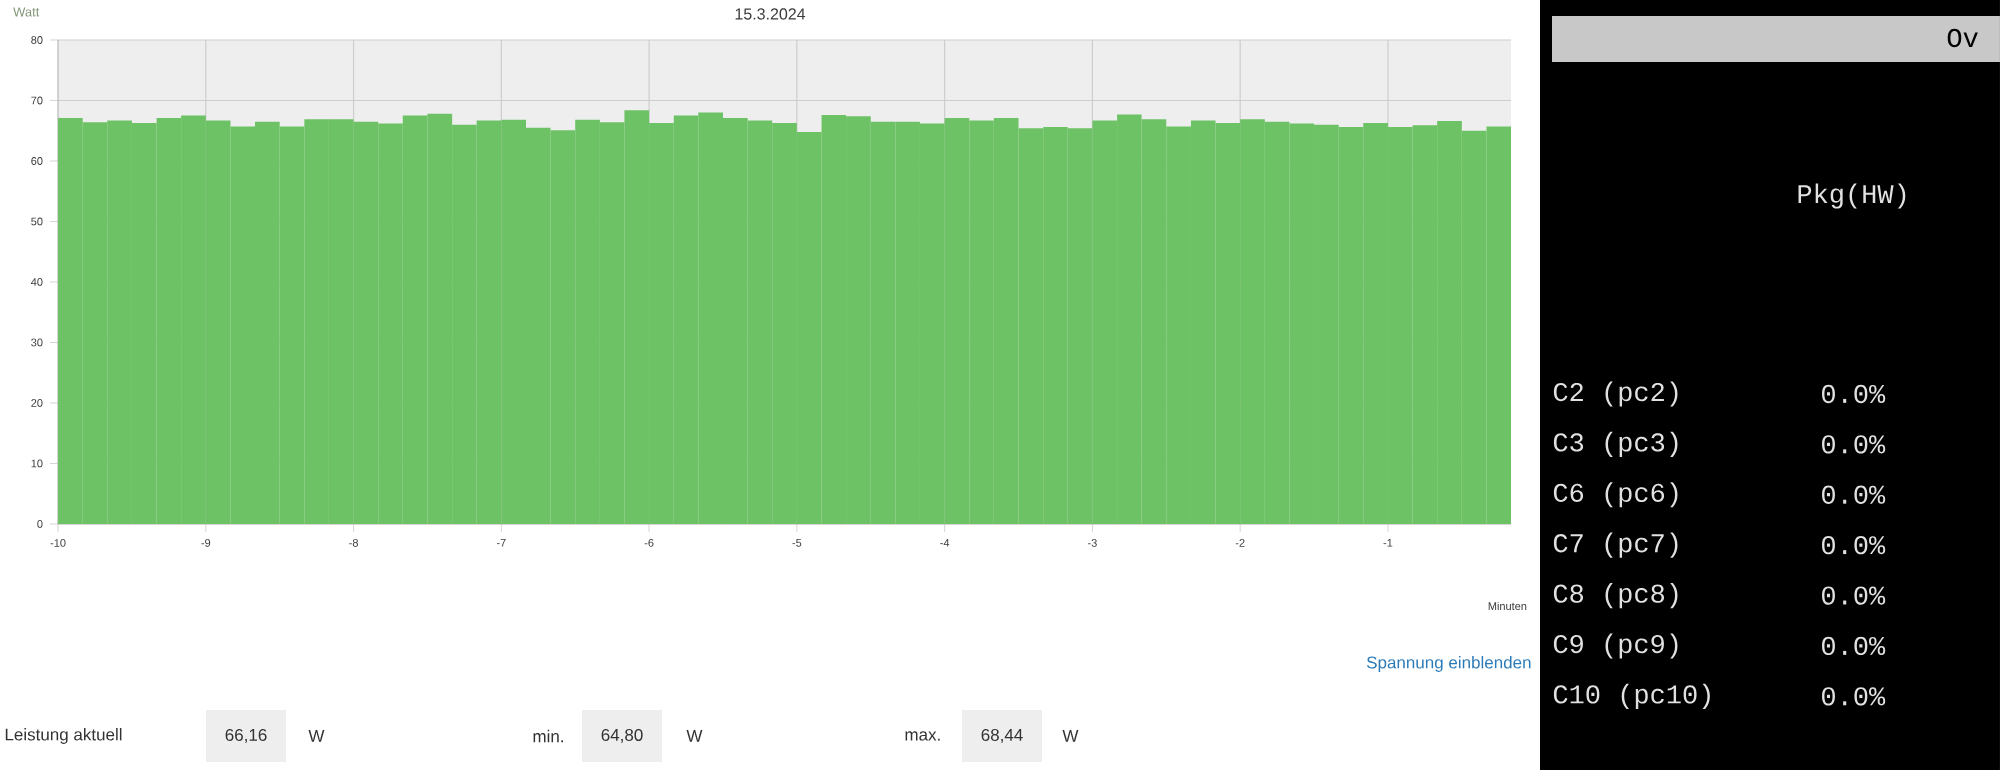  I want to click on text: C6 (pc6), so click(1615, 495).